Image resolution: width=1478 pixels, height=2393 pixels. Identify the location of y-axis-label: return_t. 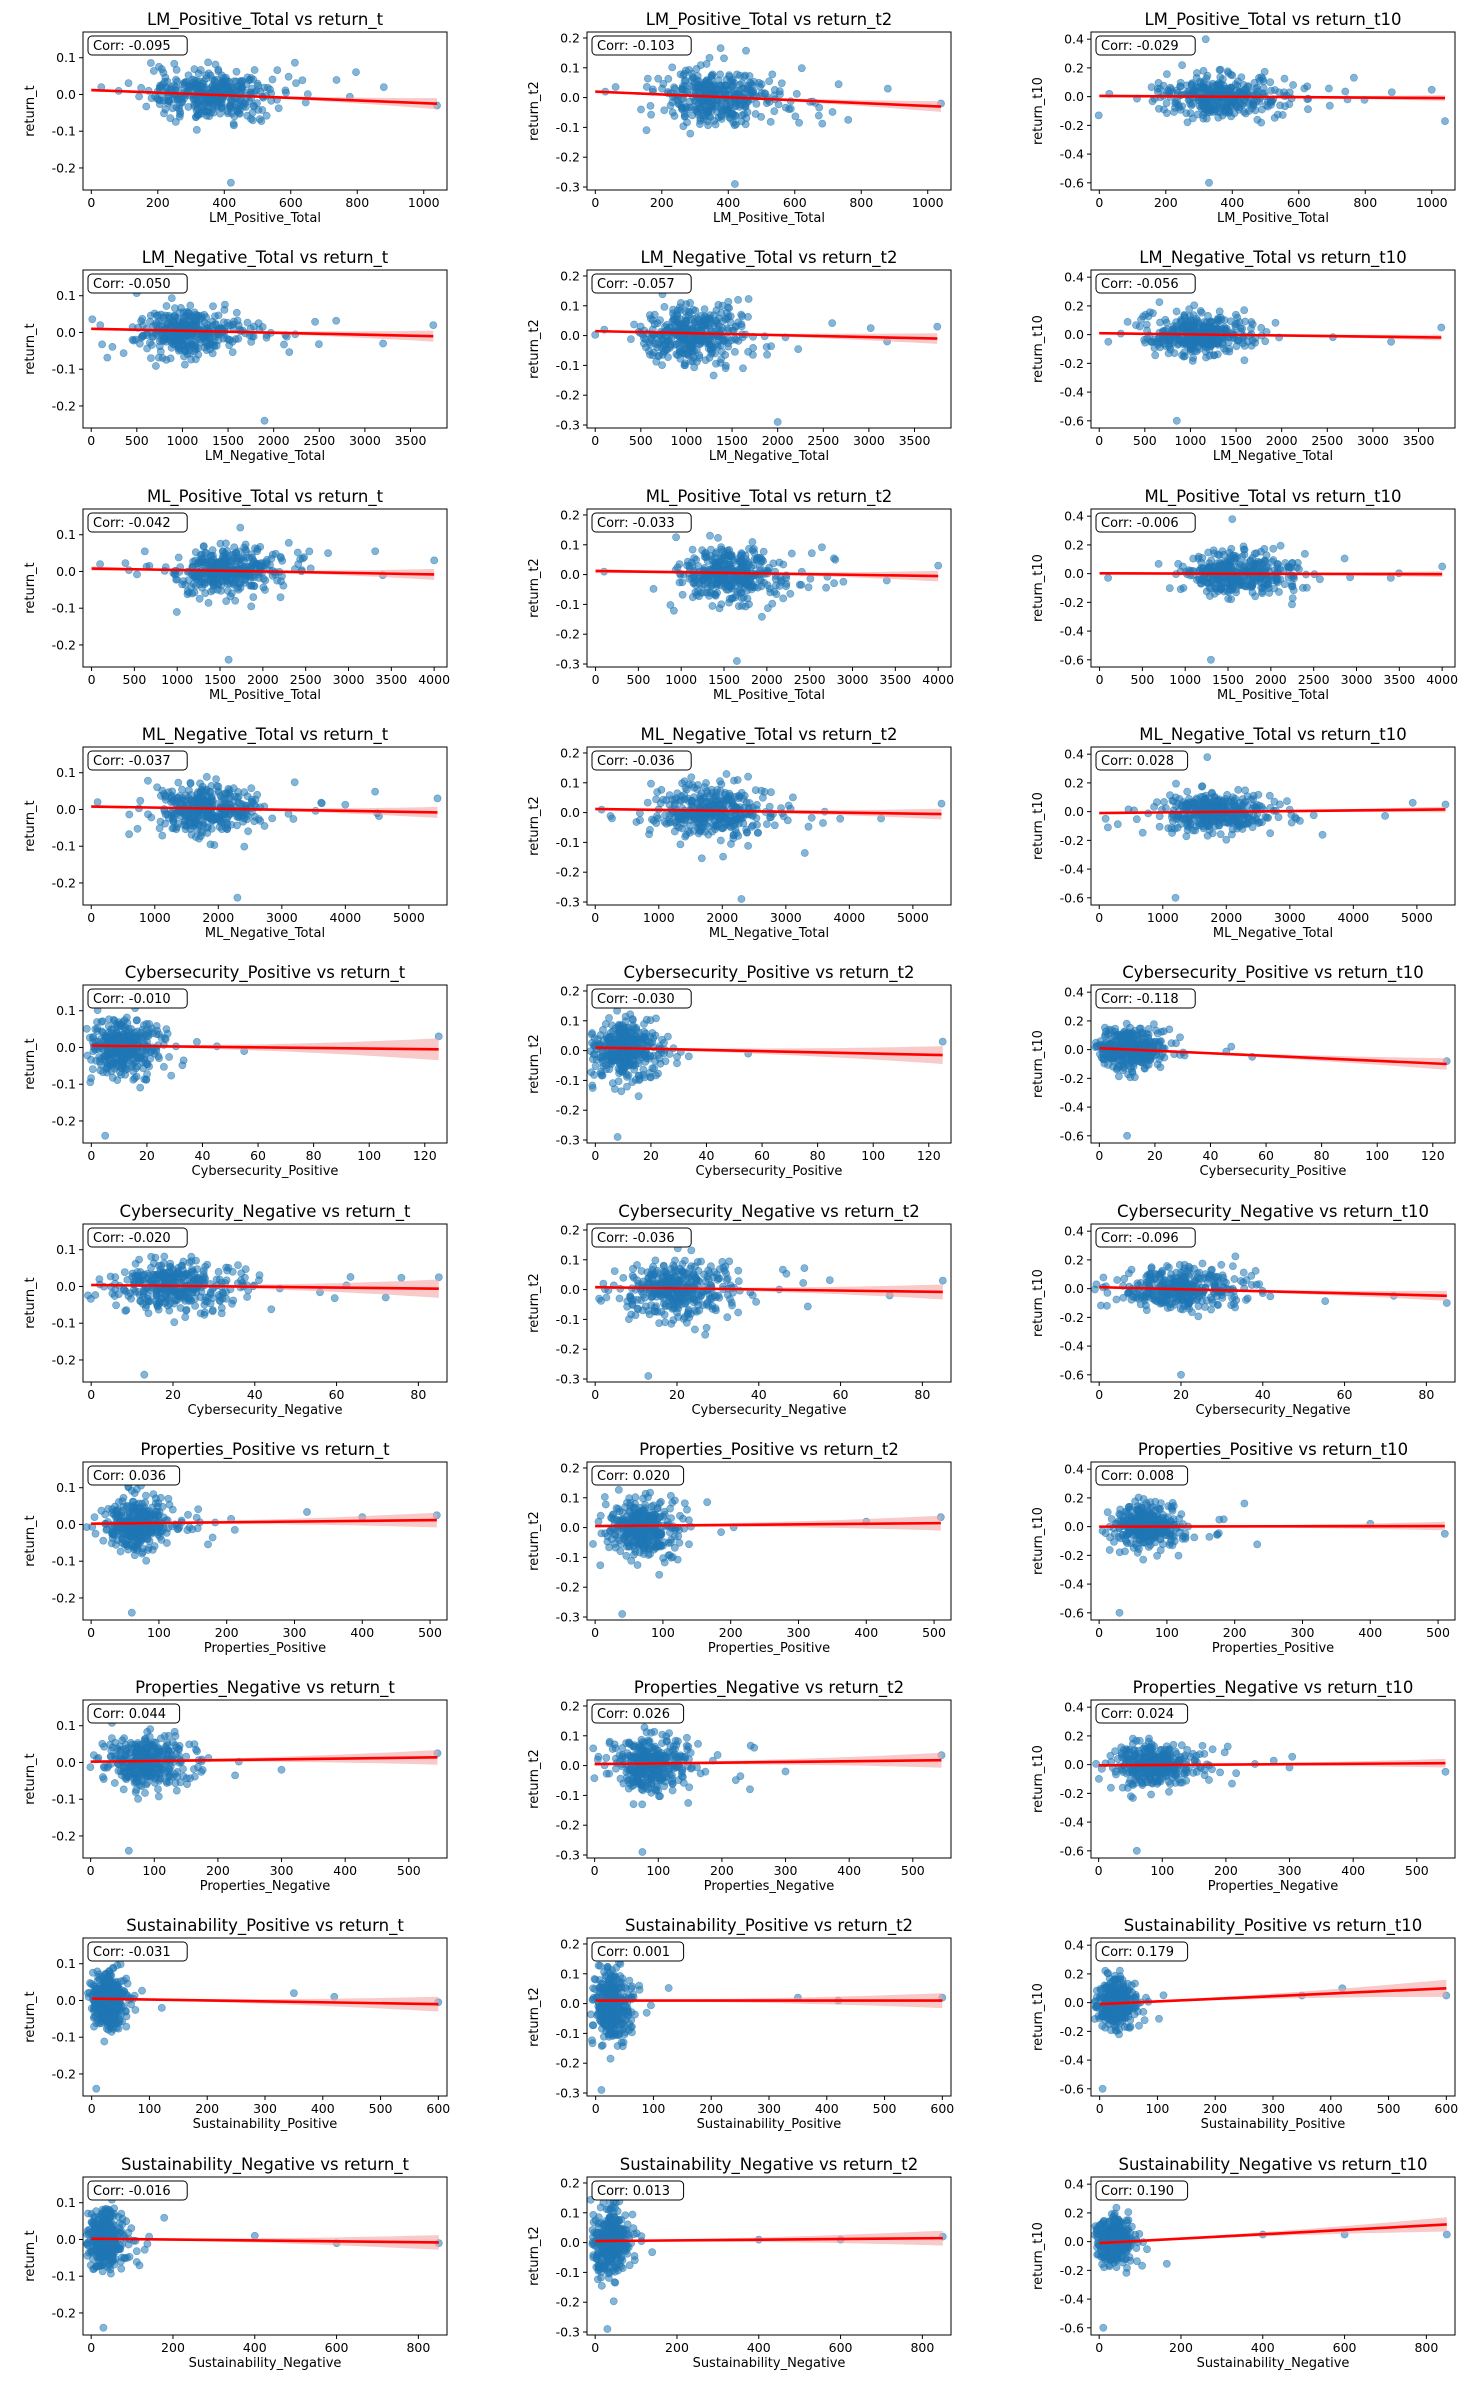
(30, 825).